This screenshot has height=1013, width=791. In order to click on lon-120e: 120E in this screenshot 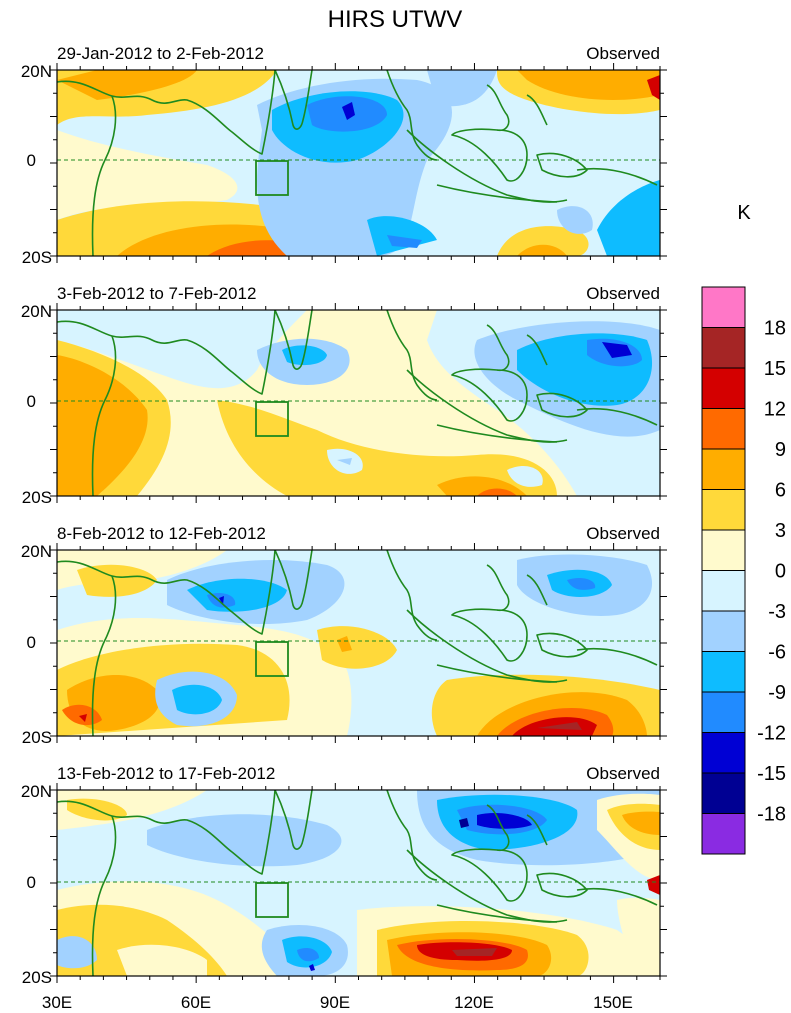, I will do `click(474, 1002)`.